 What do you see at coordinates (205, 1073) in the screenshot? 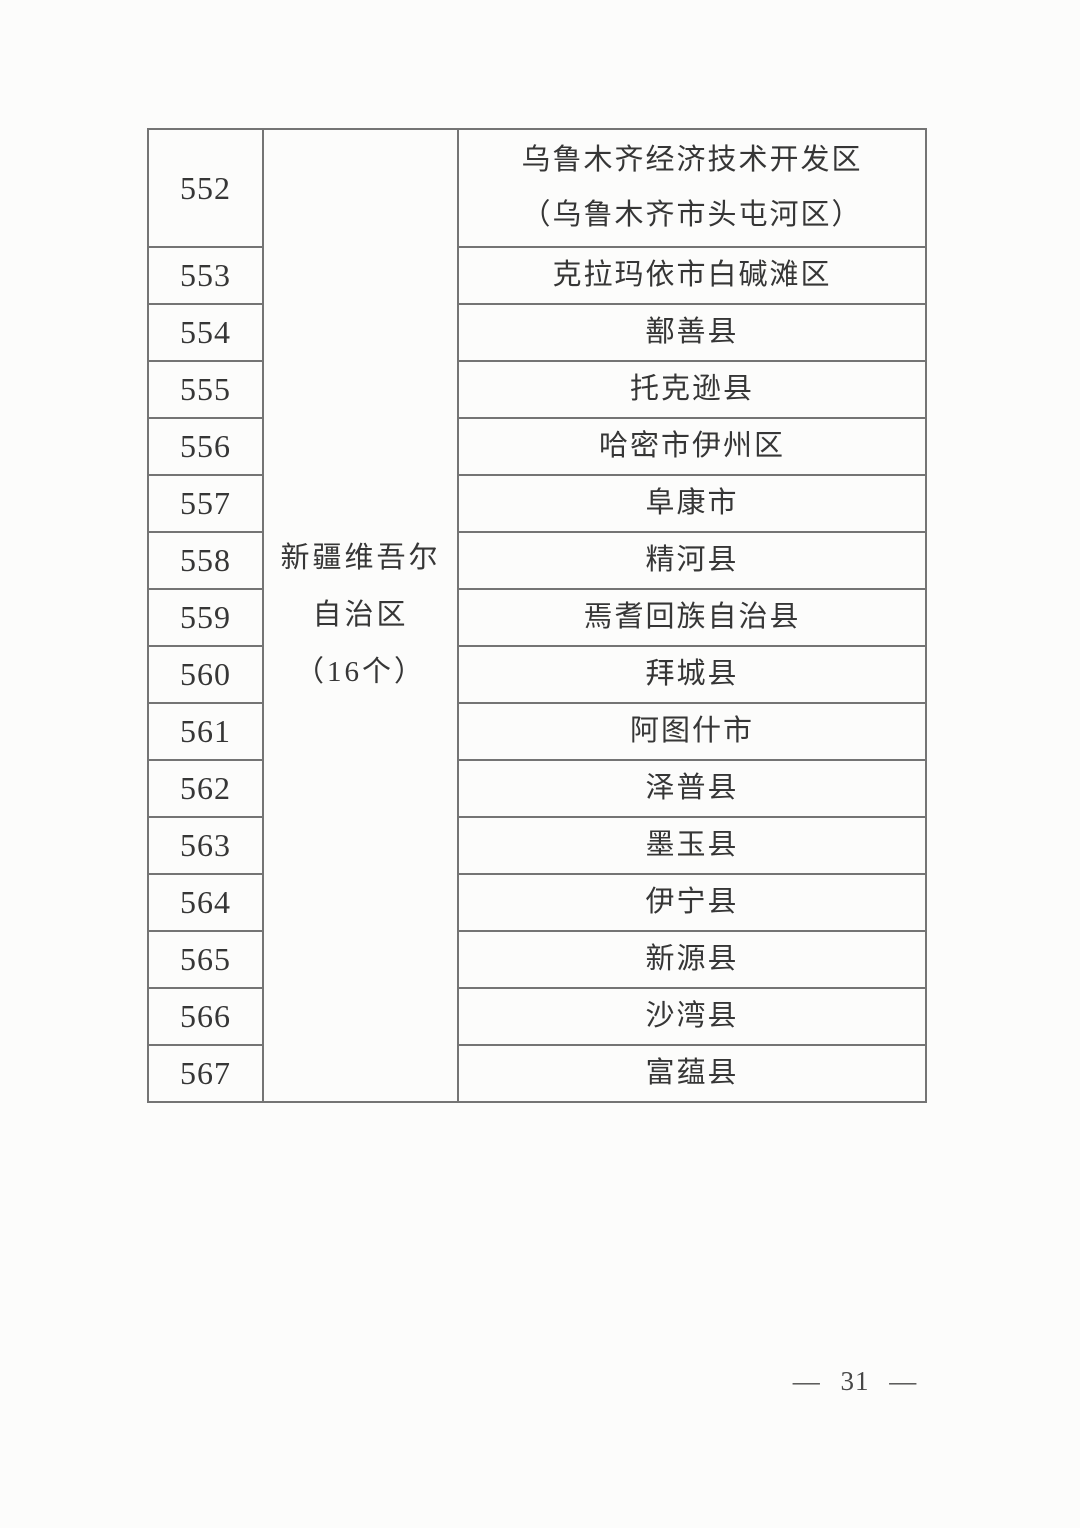
I see `row-number-cell: 567` at bounding box center [205, 1073].